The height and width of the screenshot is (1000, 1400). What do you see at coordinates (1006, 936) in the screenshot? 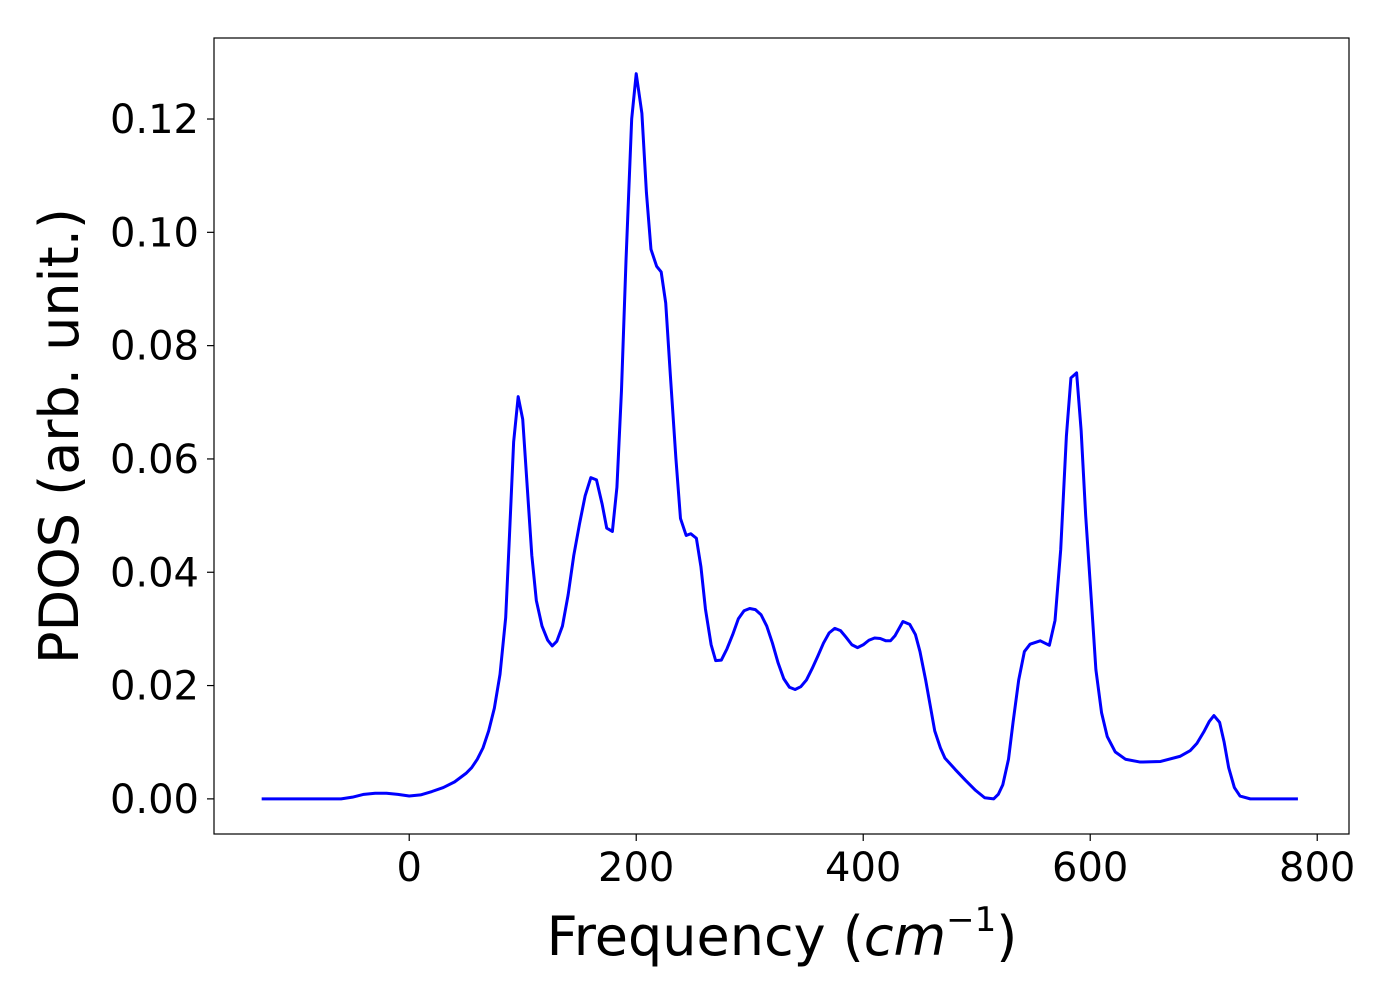
I see `x-axis-label-close: )` at bounding box center [1006, 936].